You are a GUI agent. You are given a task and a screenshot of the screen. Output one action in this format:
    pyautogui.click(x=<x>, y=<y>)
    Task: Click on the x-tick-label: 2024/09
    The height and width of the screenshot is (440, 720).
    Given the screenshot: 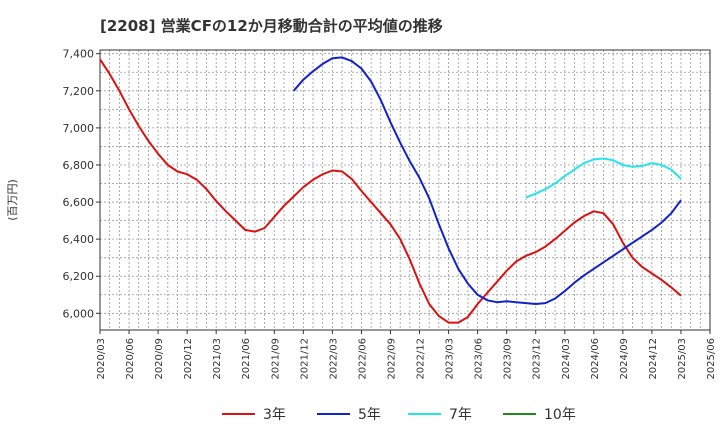 What is the action you would take?
    pyautogui.click(x=624, y=359)
    